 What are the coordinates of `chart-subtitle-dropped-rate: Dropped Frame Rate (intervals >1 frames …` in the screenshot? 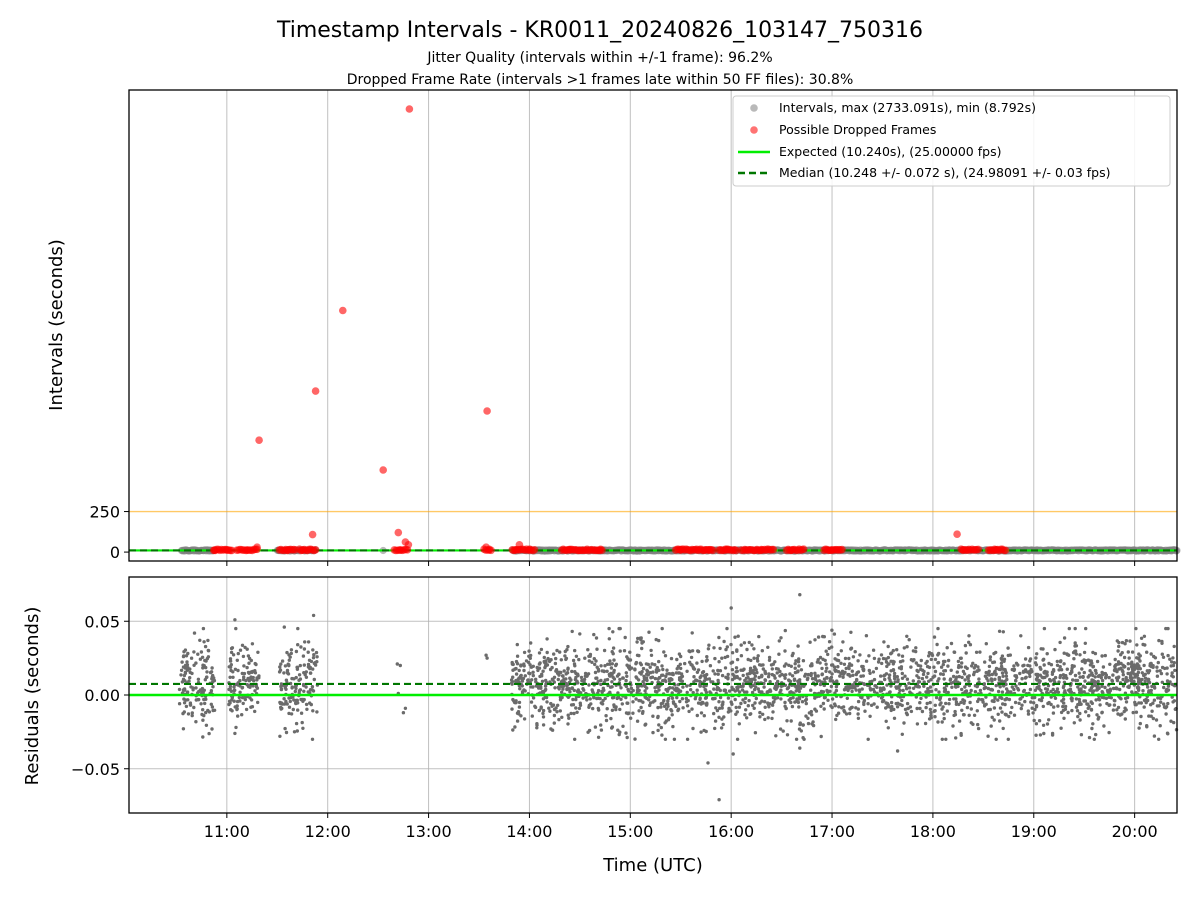 It's located at (600, 80).